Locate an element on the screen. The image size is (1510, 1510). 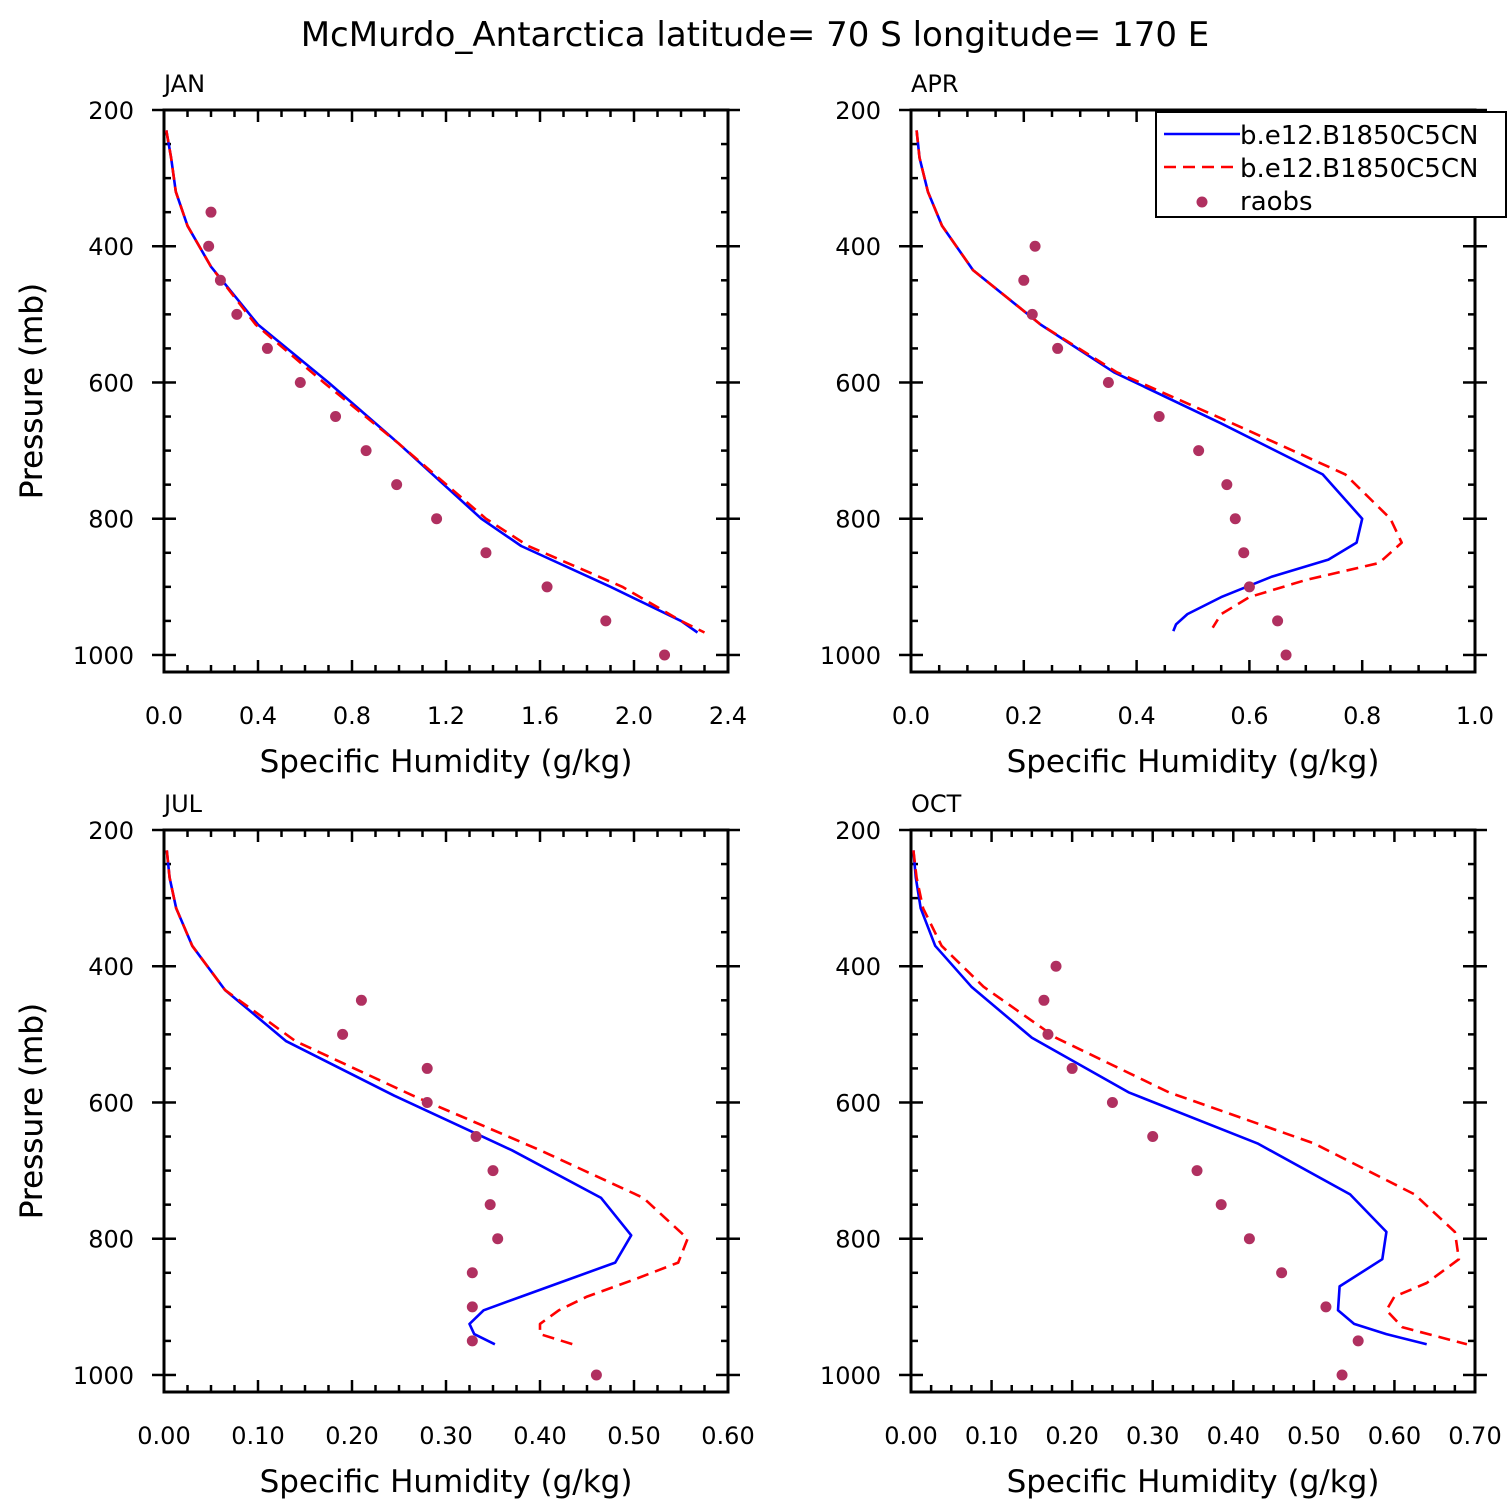
x-tick-label: 1.6 is located at coordinates (540, 716).